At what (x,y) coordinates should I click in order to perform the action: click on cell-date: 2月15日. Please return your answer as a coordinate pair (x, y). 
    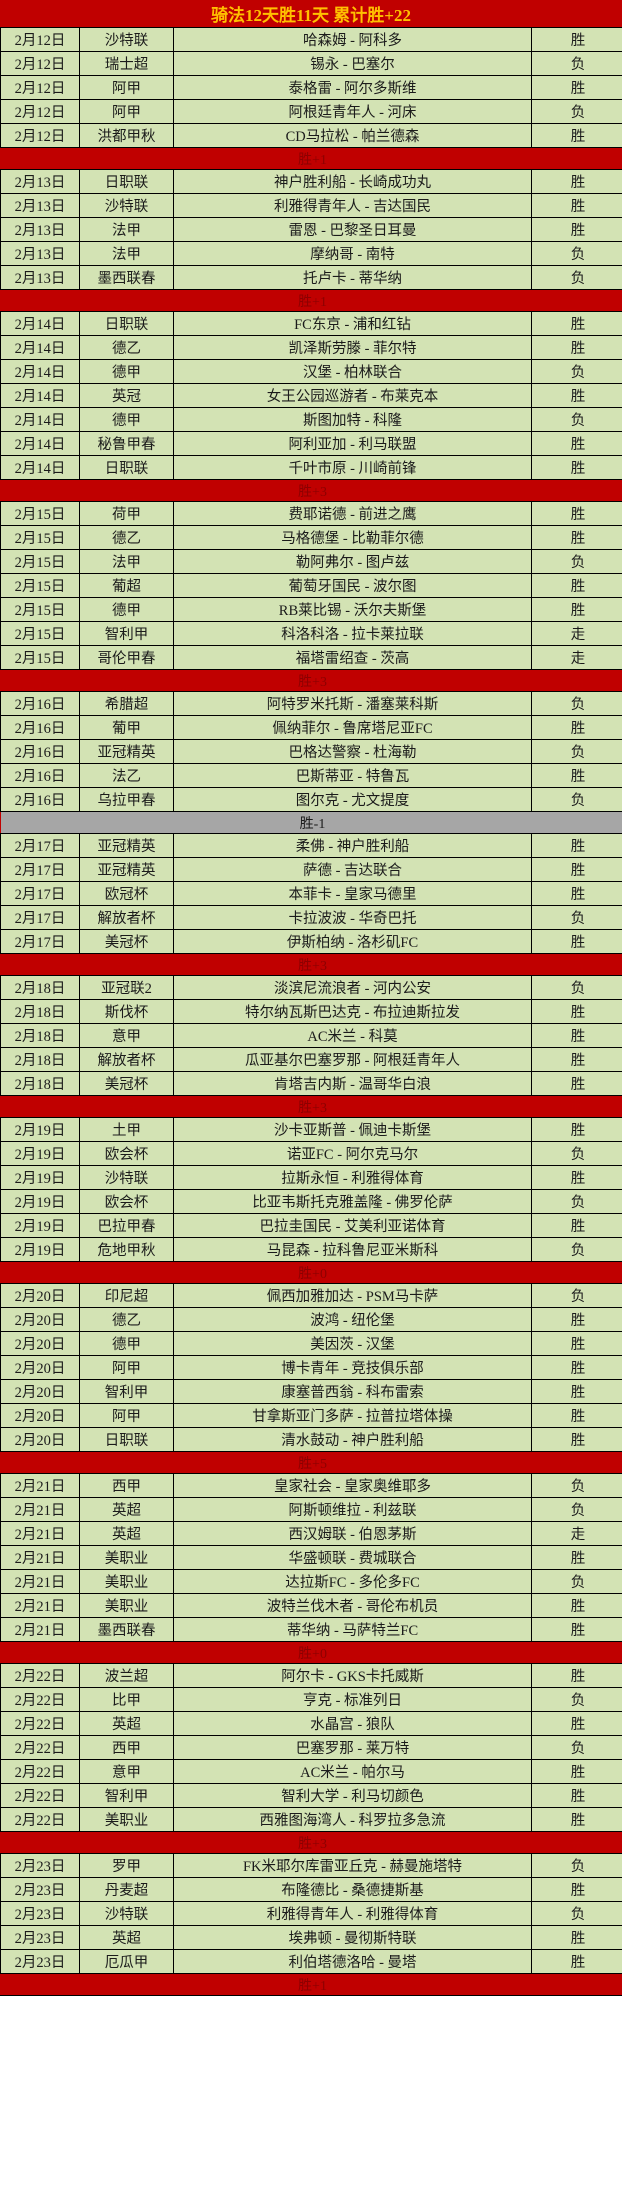
    Looking at the image, I should click on (40, 609).